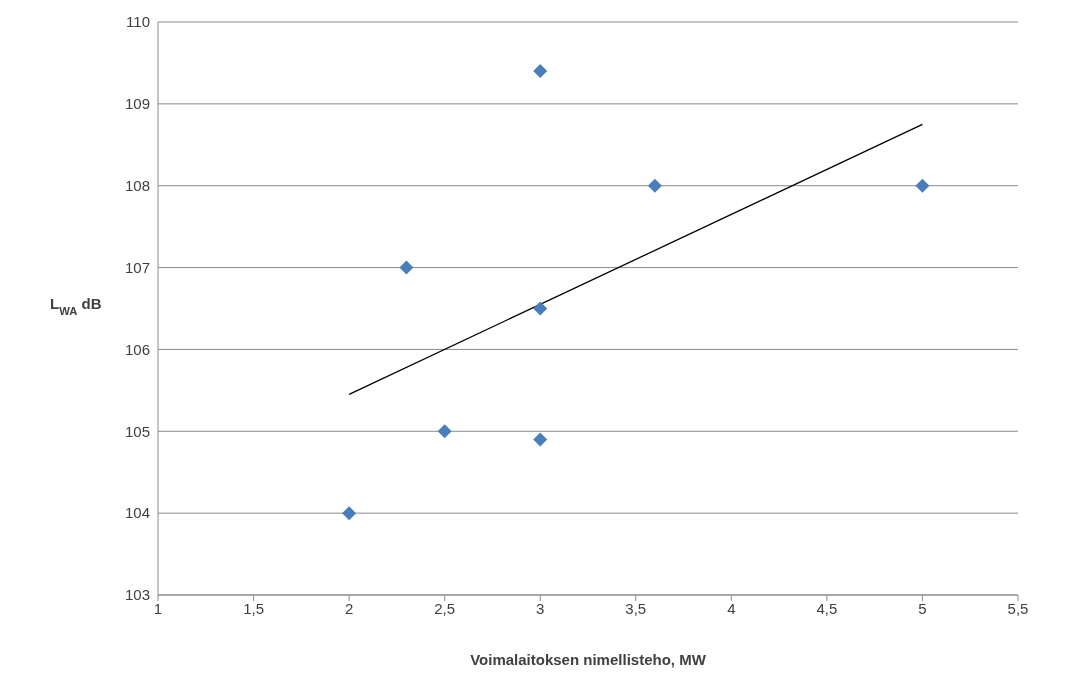  I want to click on y-tick-label: 105, so click(137, 431).